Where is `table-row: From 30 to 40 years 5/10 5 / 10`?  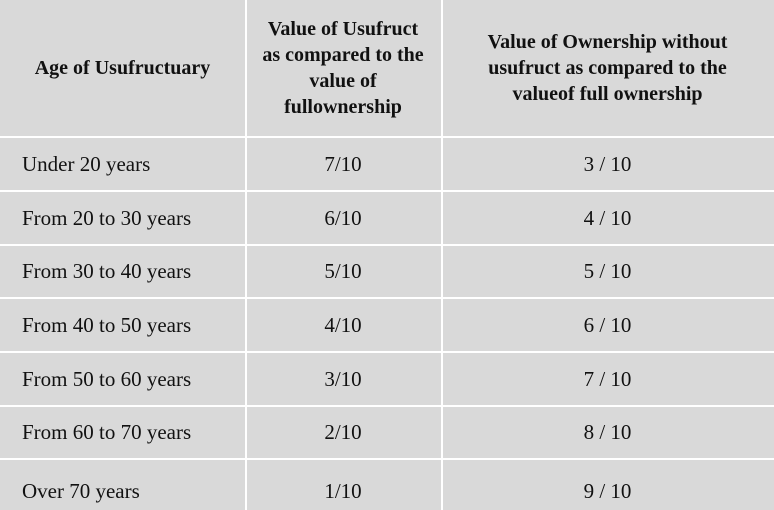 table-row: From 30 to 40 years 5/10 5 / 10 is located at coordinates (387, 271).